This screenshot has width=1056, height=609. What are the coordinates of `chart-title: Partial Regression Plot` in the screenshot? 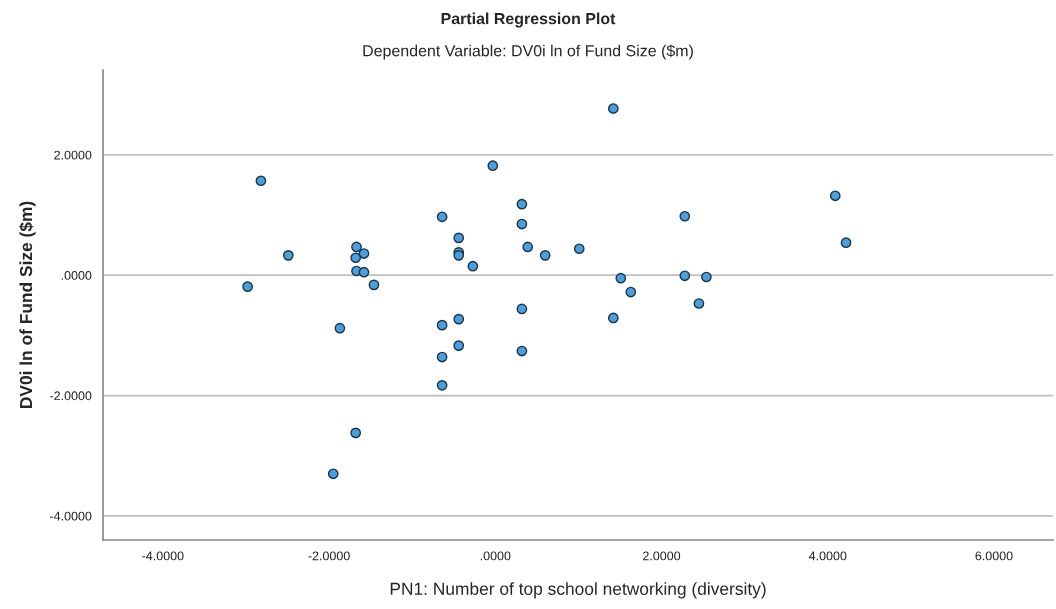 It's located at (528, 20).